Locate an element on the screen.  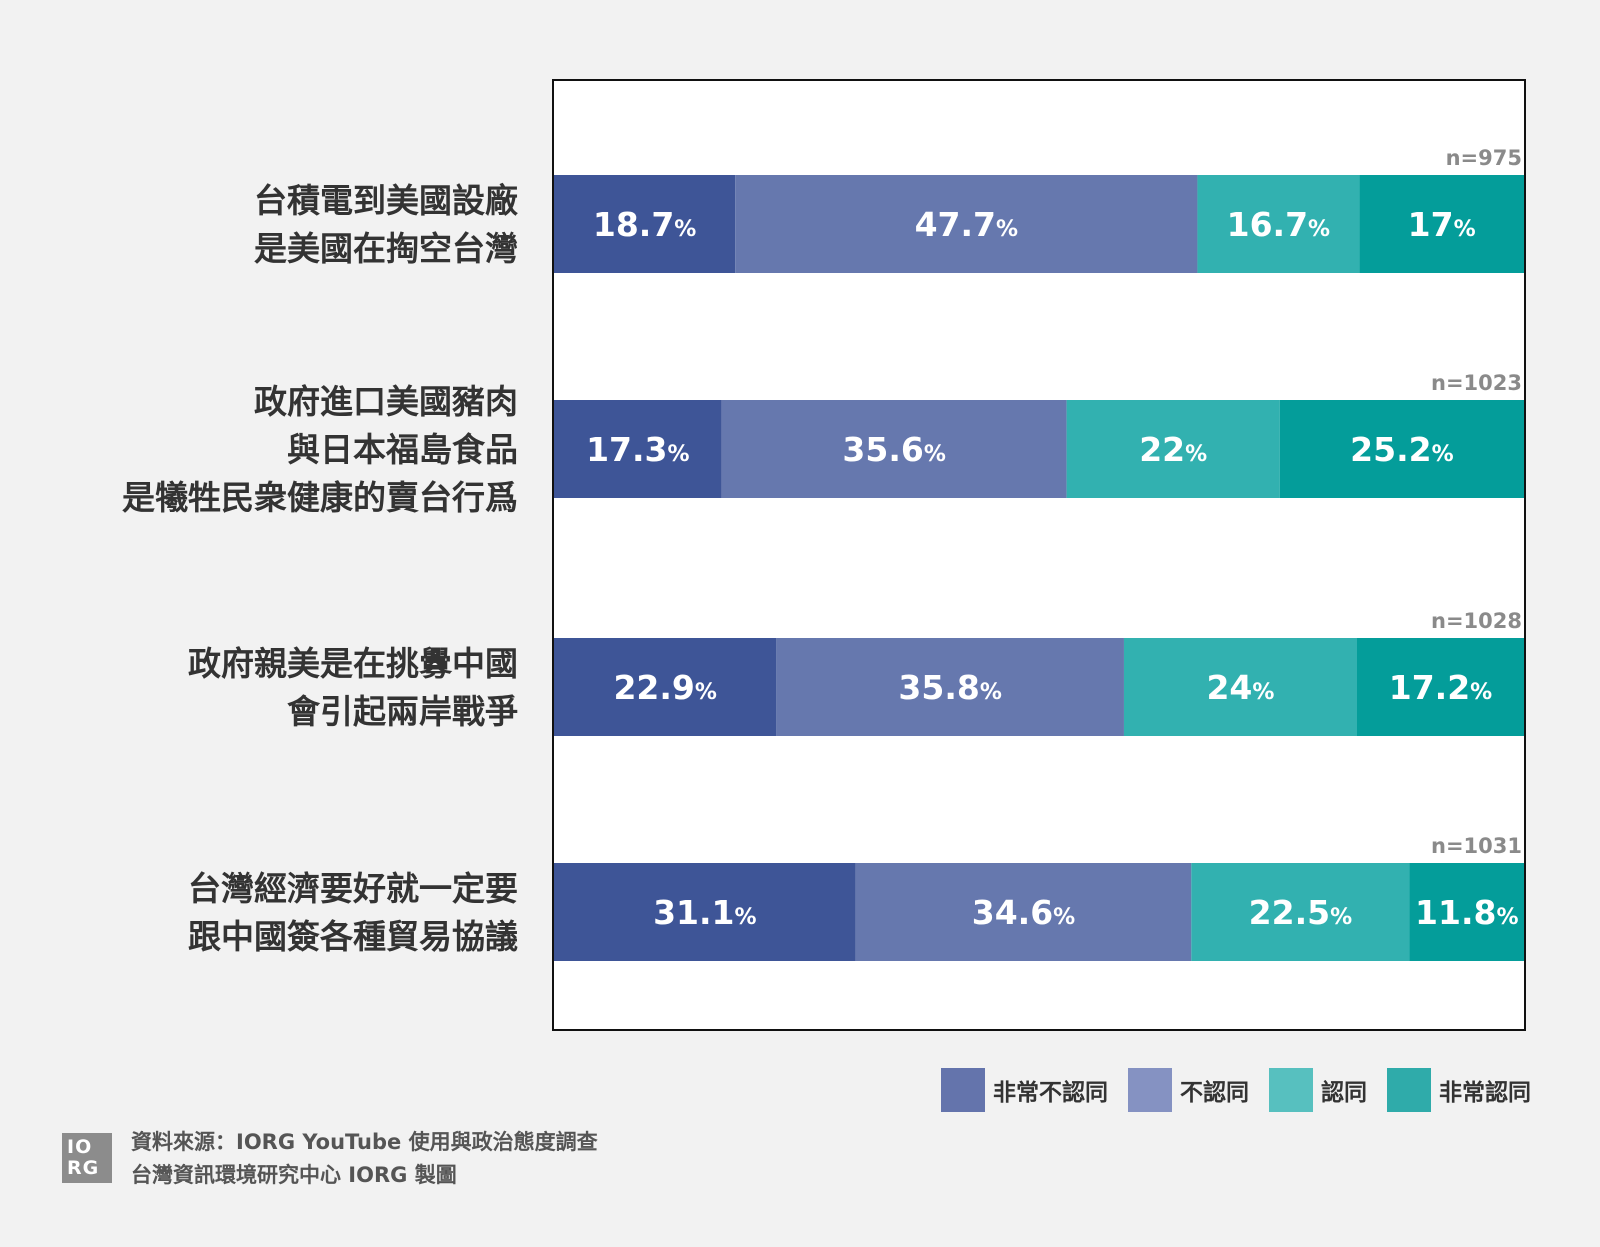
legend-item-strongly-agree: 非常認同 is located at coordinates (1459, 1090).